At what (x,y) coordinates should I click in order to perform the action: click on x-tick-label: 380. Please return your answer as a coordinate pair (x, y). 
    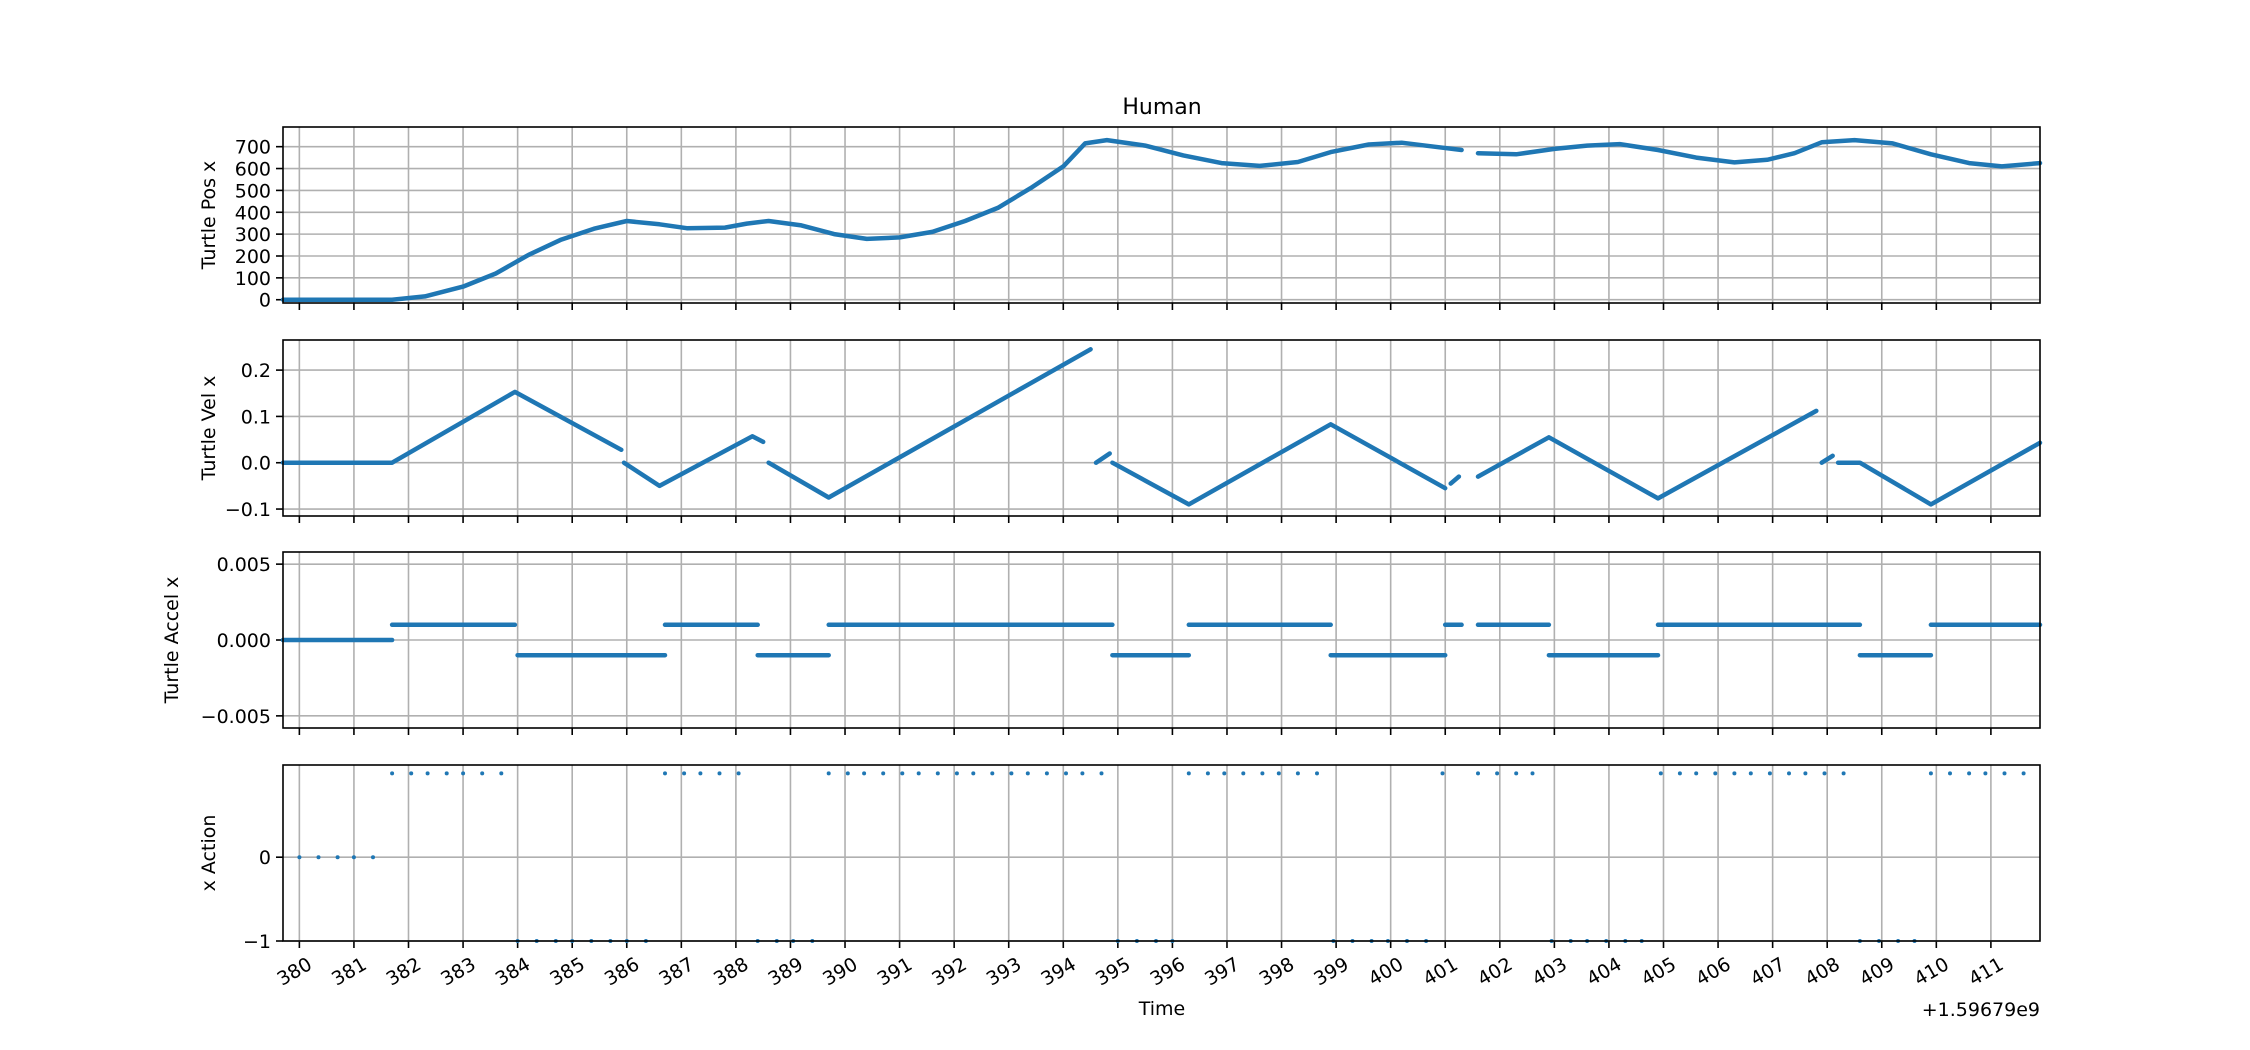
    Looking at the image, I should click on (294, 971).